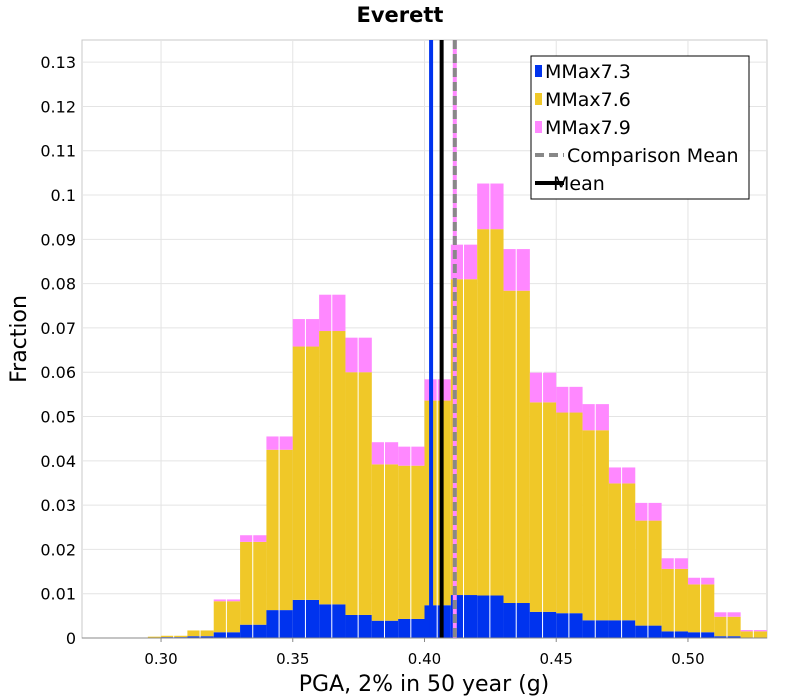 The image size is (800, 700). Describe the element at coordinates (424, 659) in the screenshot. I see `x-tick-label: 0.40` at that location.